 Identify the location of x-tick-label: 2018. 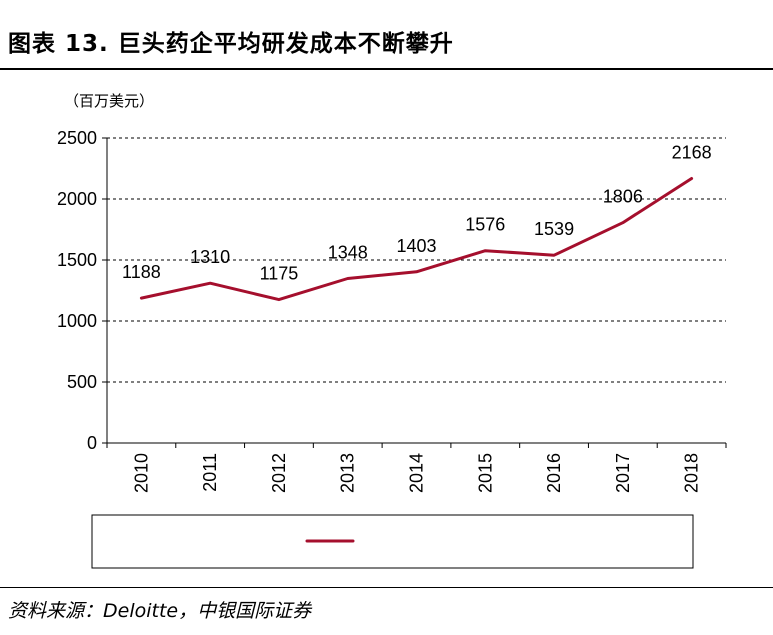
(692, 473).